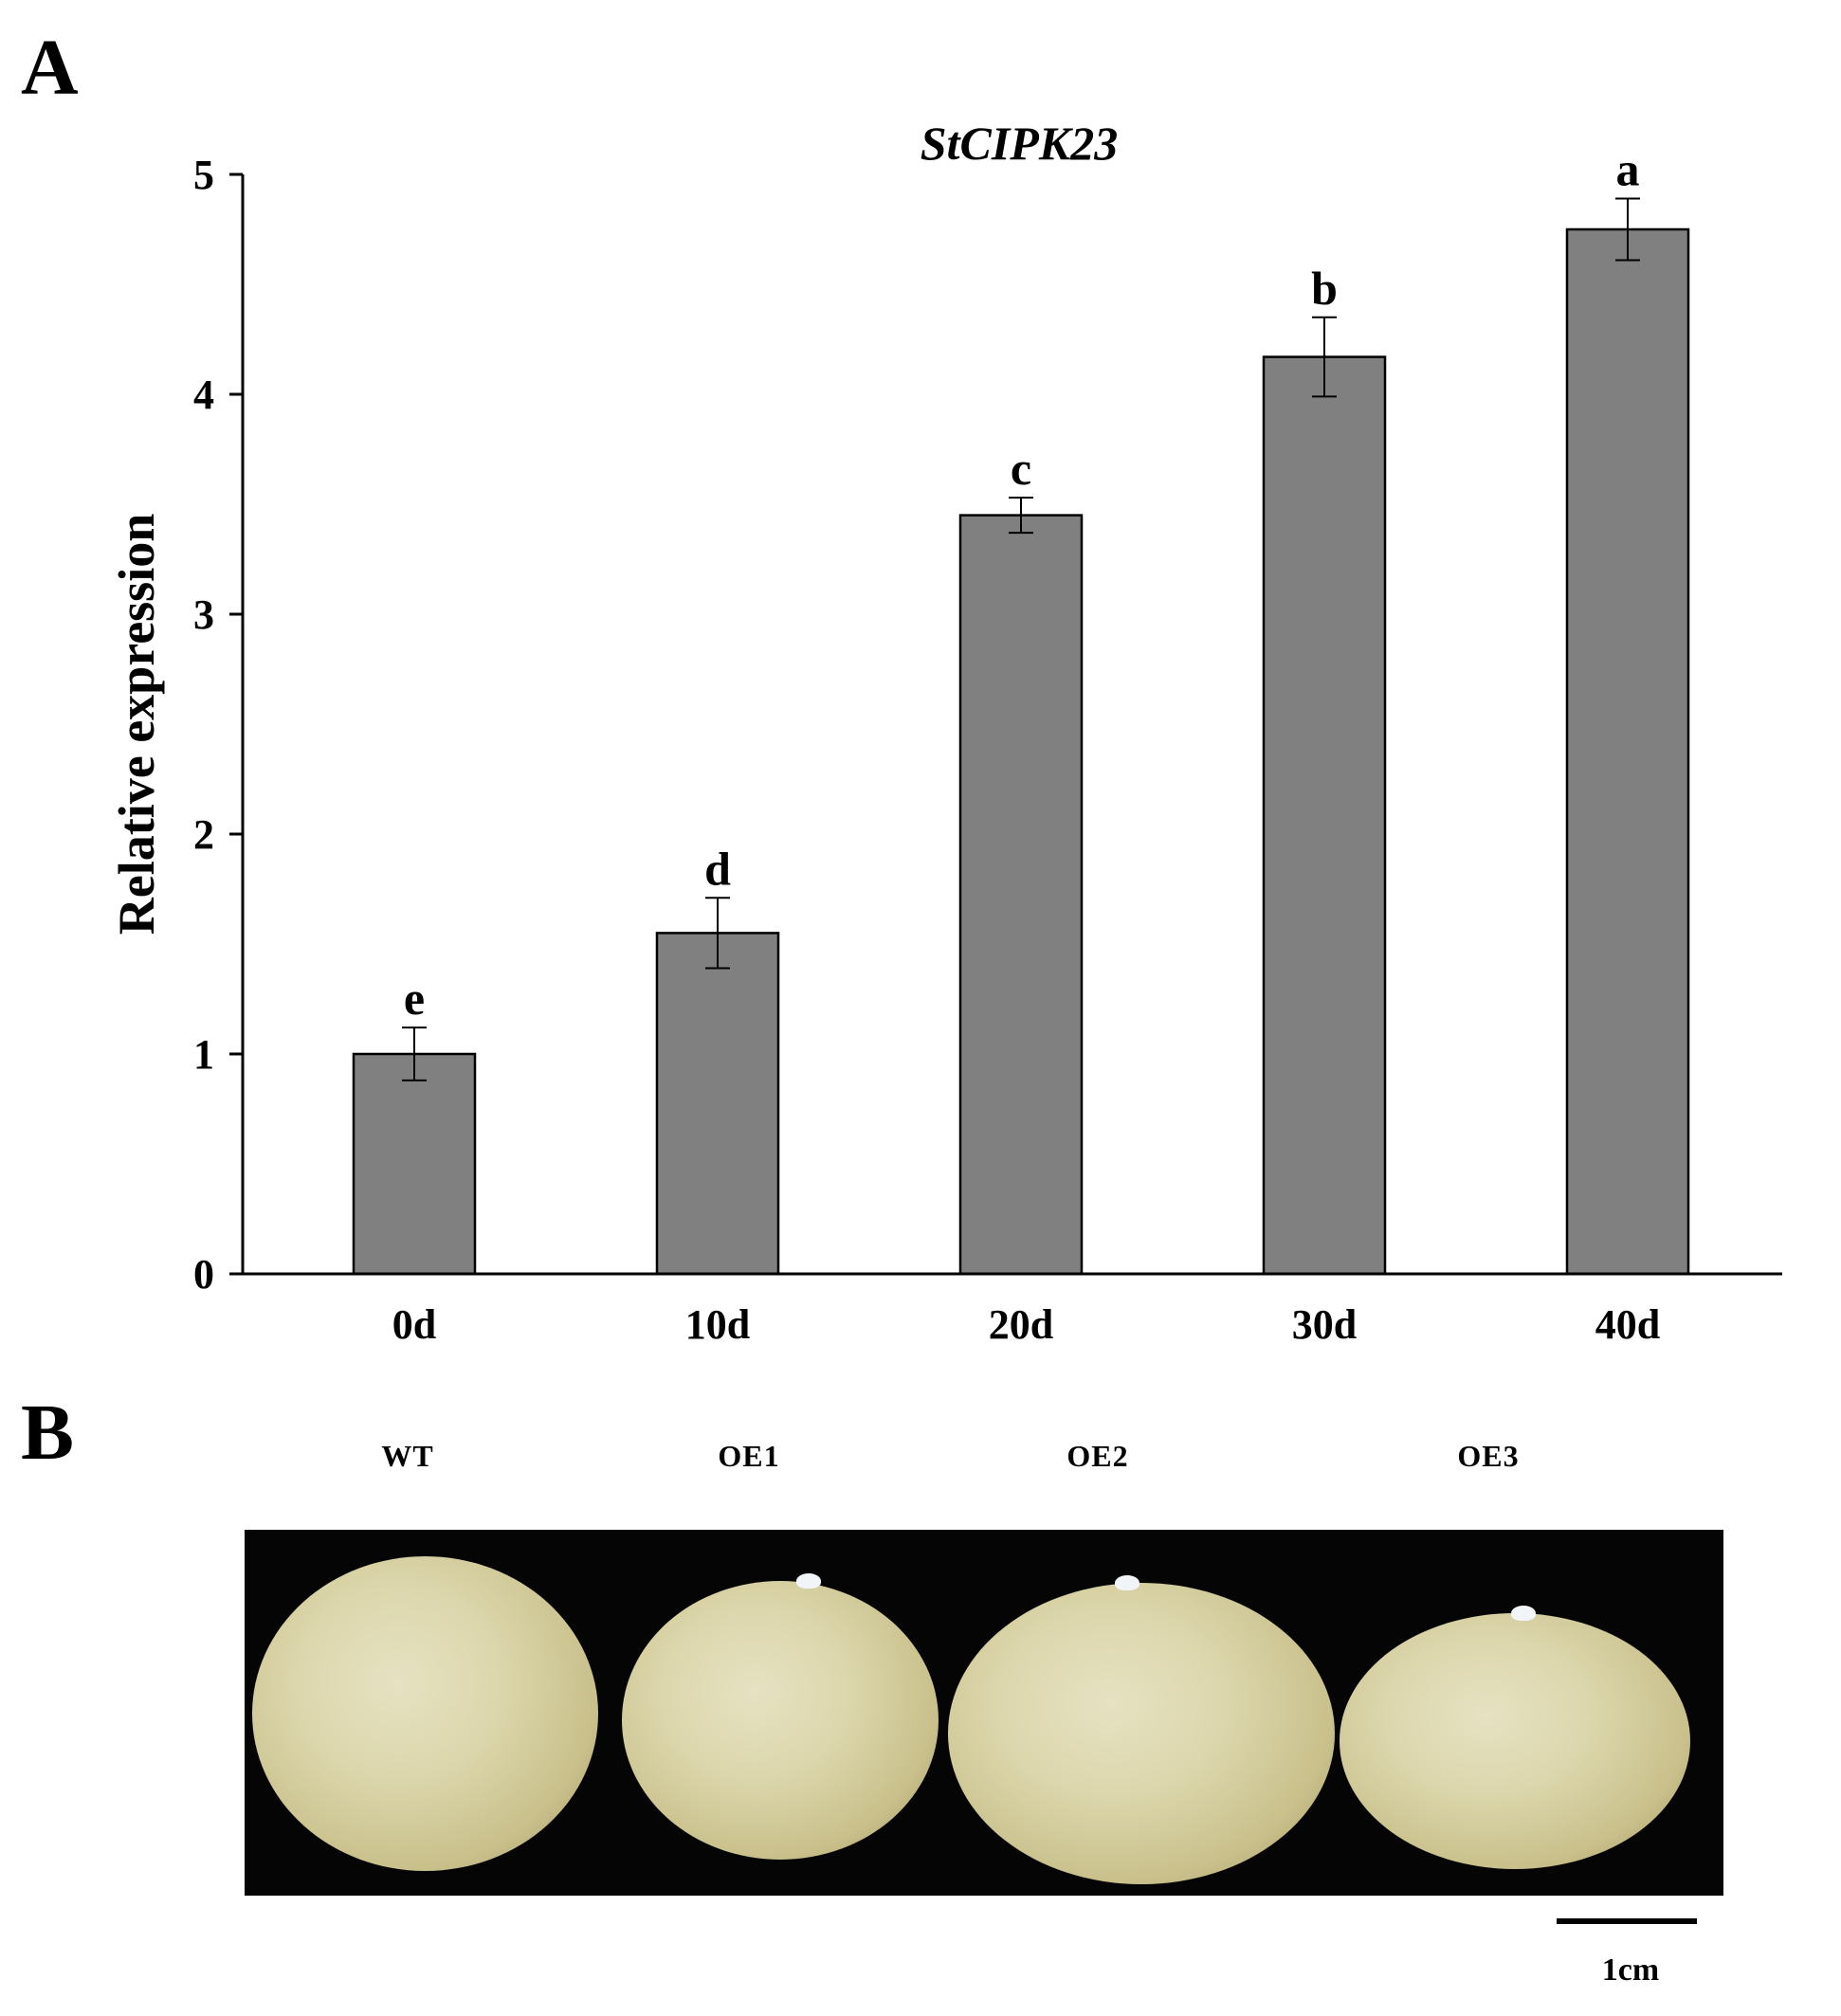 The width and height of the screenshot is (1841, 2016). I want to click on genotype-label-oe3: OE3, so click(1488, 1456).